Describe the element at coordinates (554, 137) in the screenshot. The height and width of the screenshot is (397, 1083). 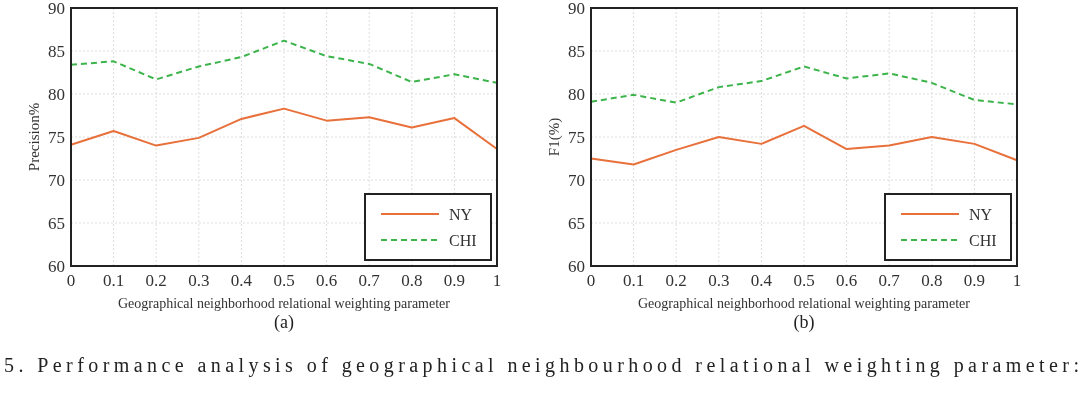
I see `y-axis-title: F1(%)` at that location.